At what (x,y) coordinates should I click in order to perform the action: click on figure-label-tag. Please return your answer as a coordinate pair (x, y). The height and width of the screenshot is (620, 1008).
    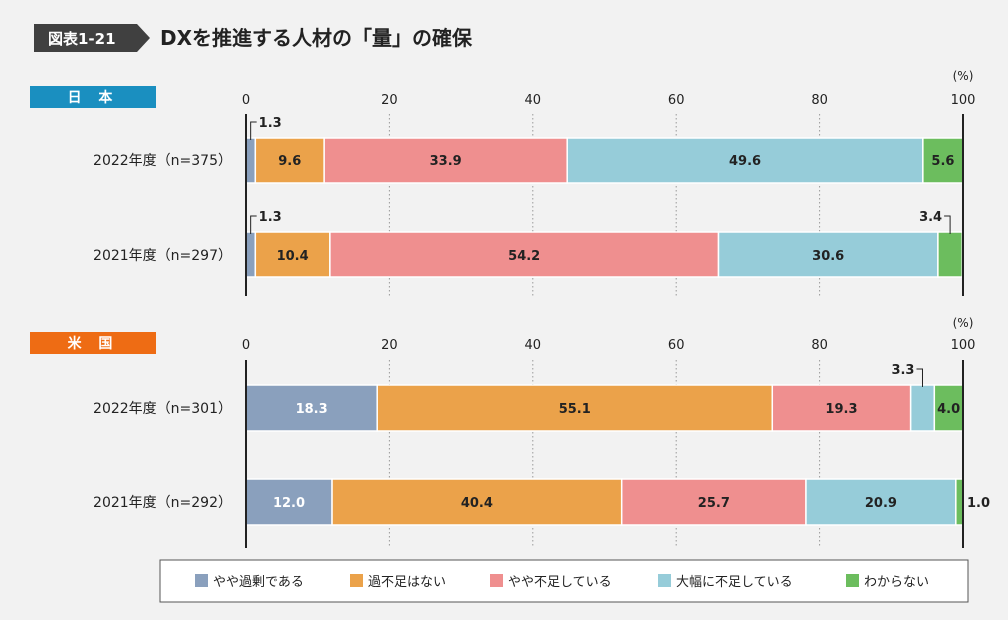
    Looking at the image, I should click on (92, 38).